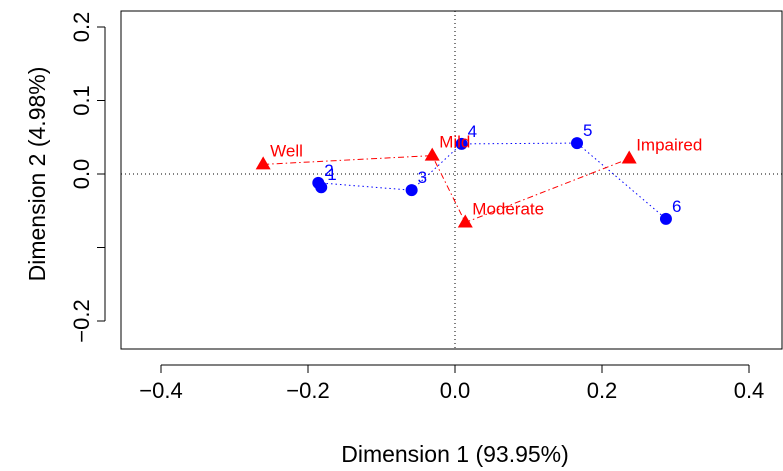 This screenshot has width=783, height=471. Describe the element at coordinates (602, 390) in the screenshot. I see `x-tick-label: 0.2` at that location.